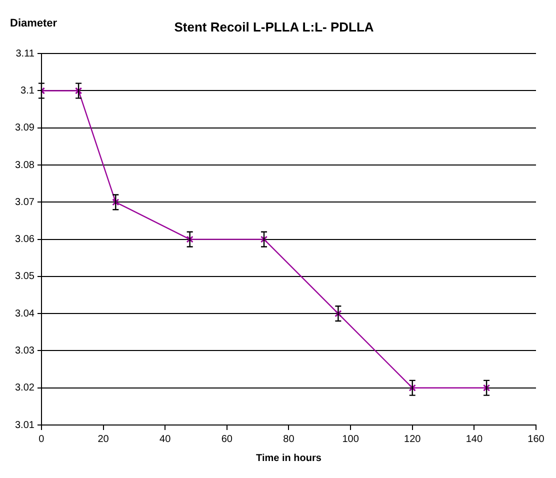 This screenshot has width=556, height=478. I want to click on x-tick-label: 0, so click(41, 439).